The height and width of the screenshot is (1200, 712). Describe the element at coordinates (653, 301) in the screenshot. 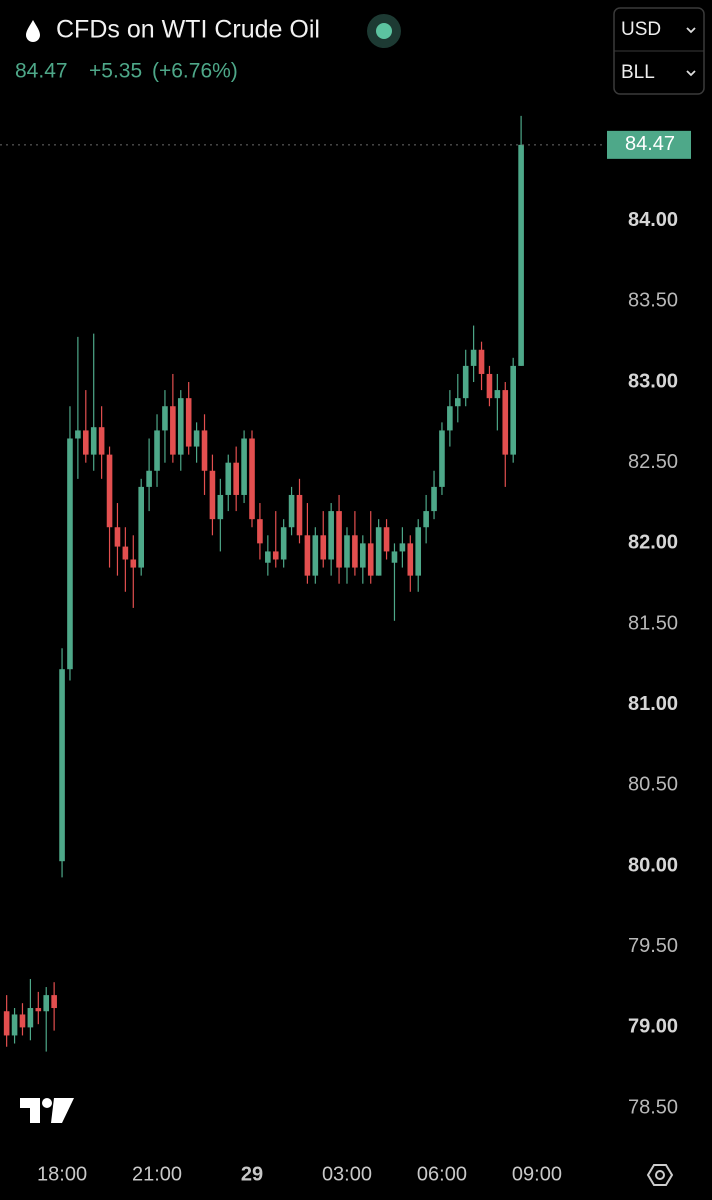

I see `y-tick-label: 83.50` at that location.